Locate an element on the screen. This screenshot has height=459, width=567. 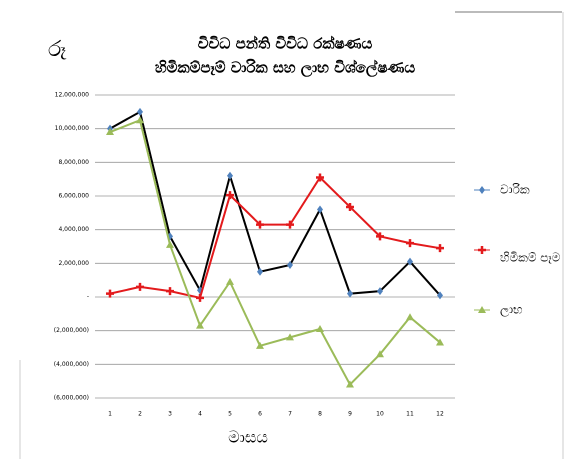
chart-title: විවිධ පන්ති විවිධ රක්ෂණය is located at coordinates (285, 43).